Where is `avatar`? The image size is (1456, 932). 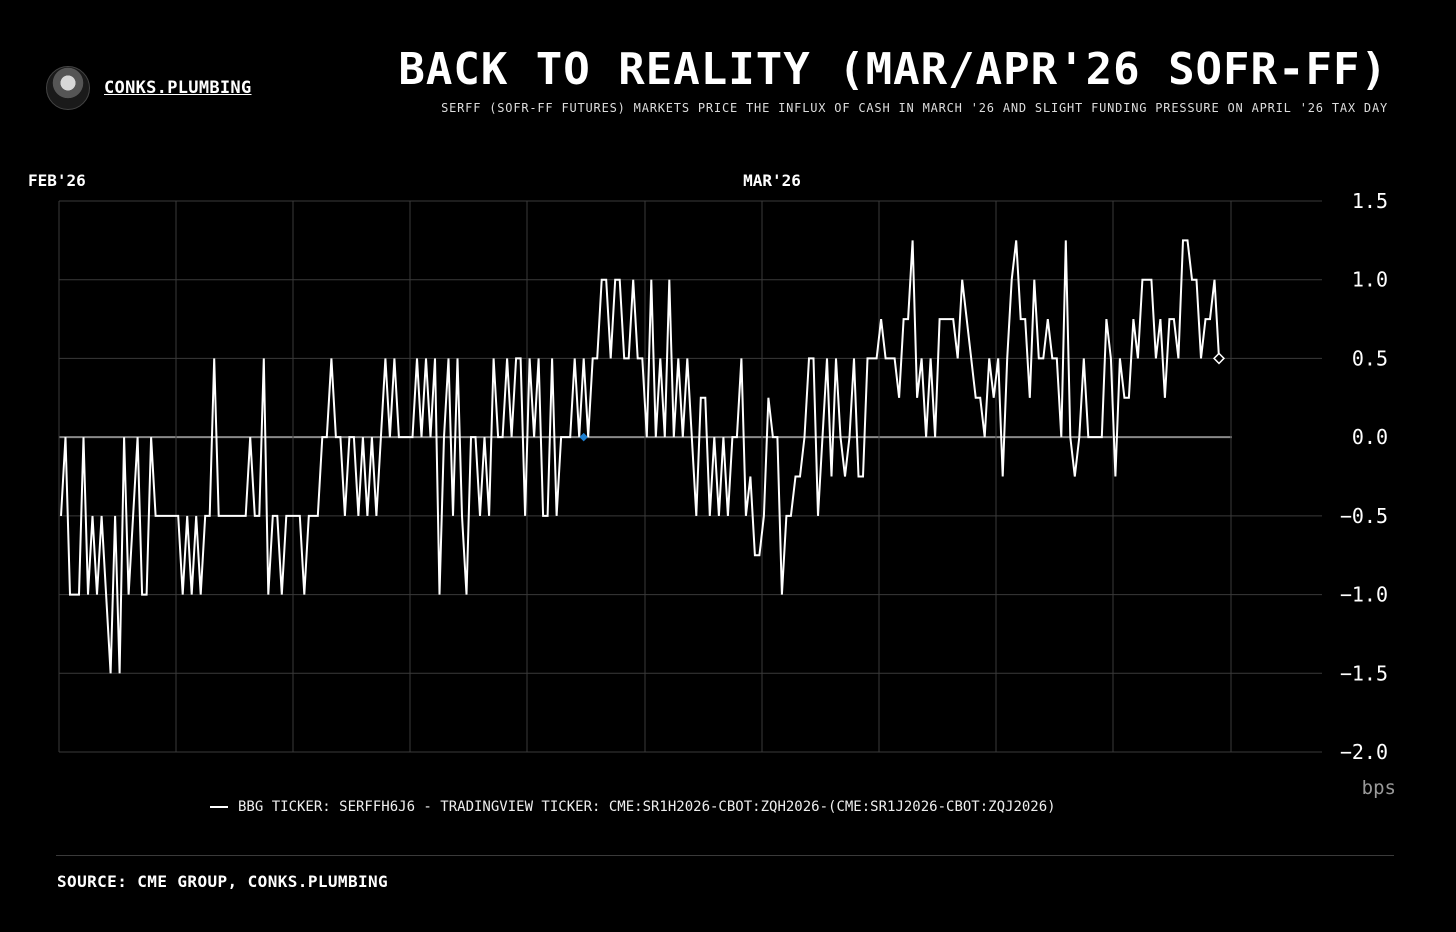 avatar is located at coordinates (68, 88).